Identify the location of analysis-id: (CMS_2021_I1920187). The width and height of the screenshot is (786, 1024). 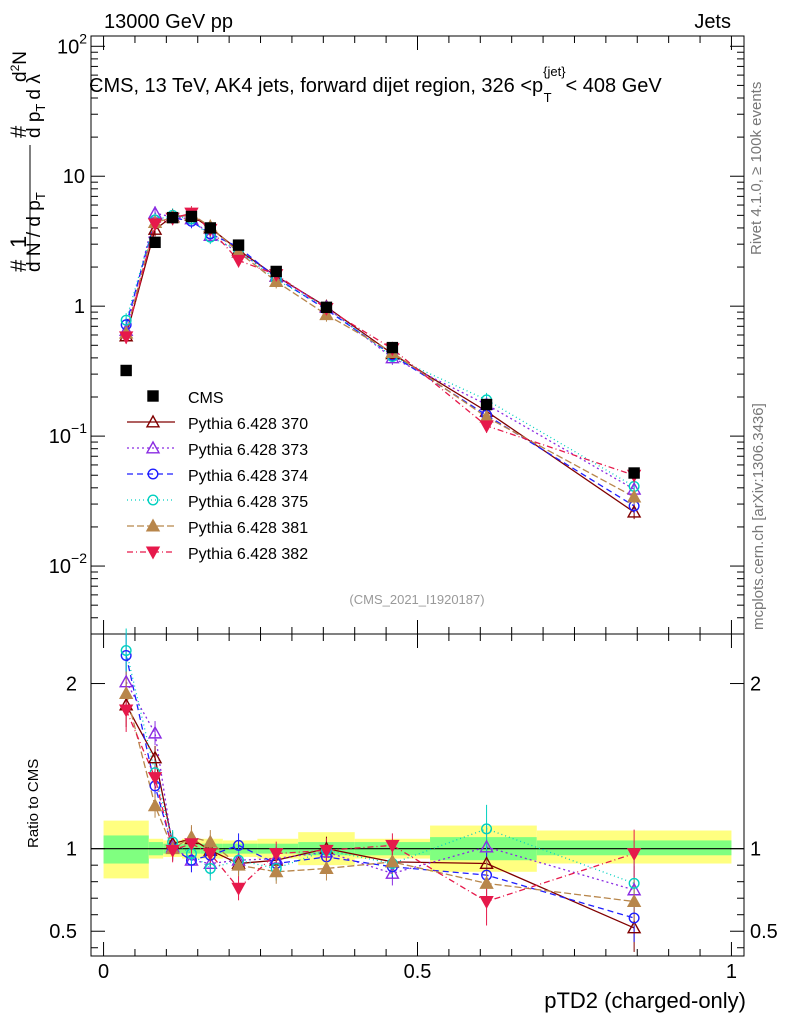
(416, 599).